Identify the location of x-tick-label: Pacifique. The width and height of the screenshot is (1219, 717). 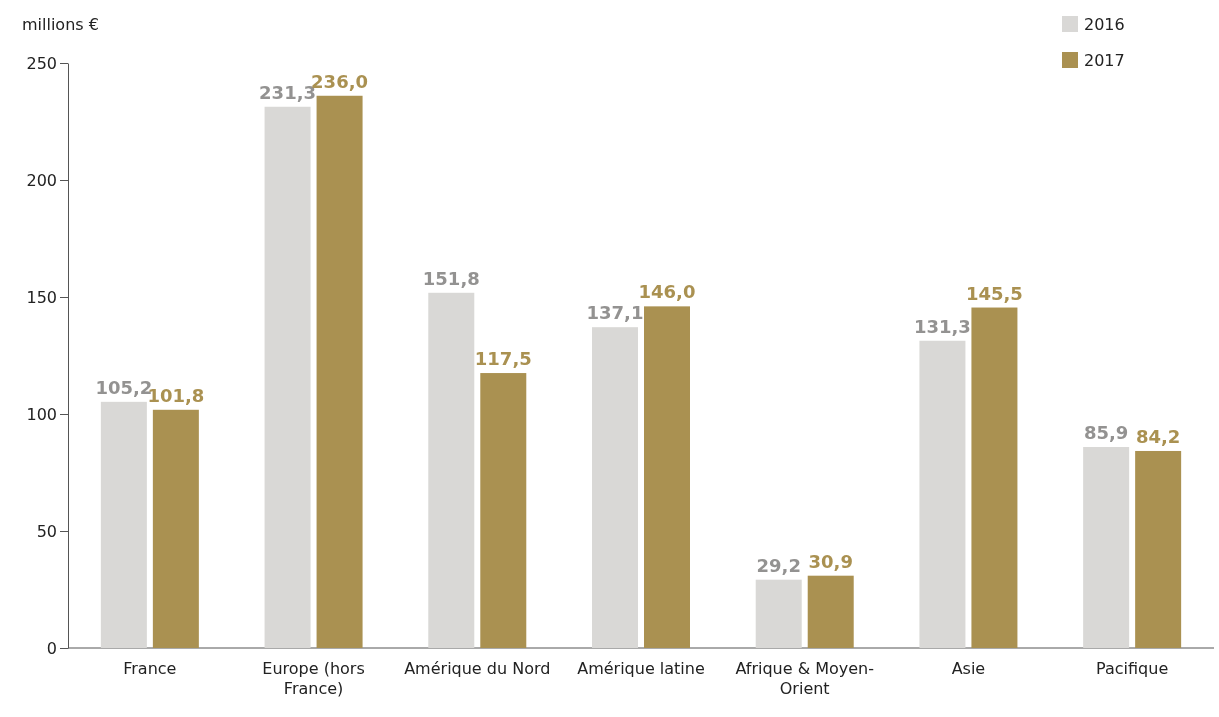
(1132, 668).